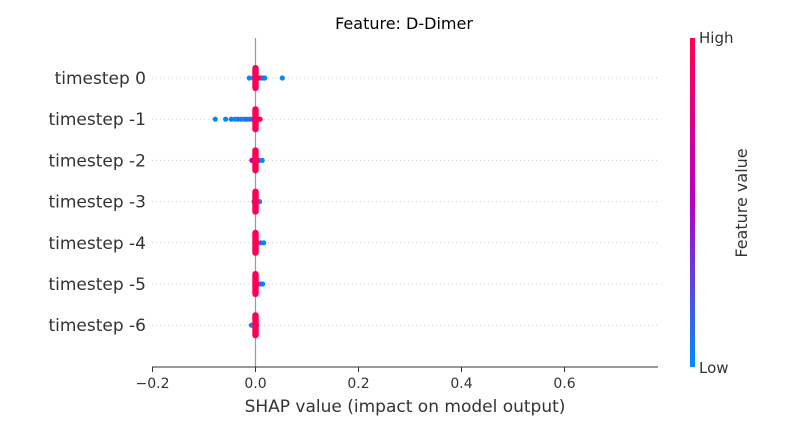  What do you see at coordinates (97, 161) in the screenshot?
I see `y-tick-label: timestep -2` at bounding box center [97, 161].